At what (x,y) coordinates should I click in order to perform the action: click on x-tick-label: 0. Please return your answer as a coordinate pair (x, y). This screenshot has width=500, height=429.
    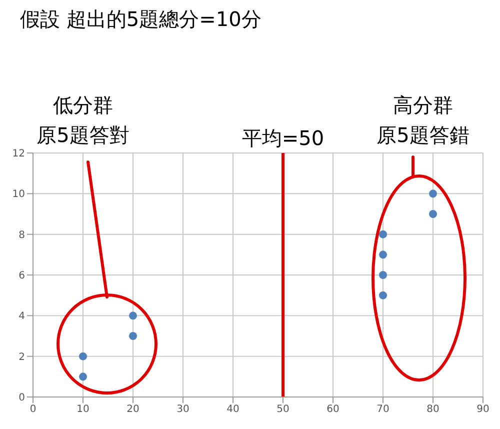
    Looking at the image, I should click on (33, 410).